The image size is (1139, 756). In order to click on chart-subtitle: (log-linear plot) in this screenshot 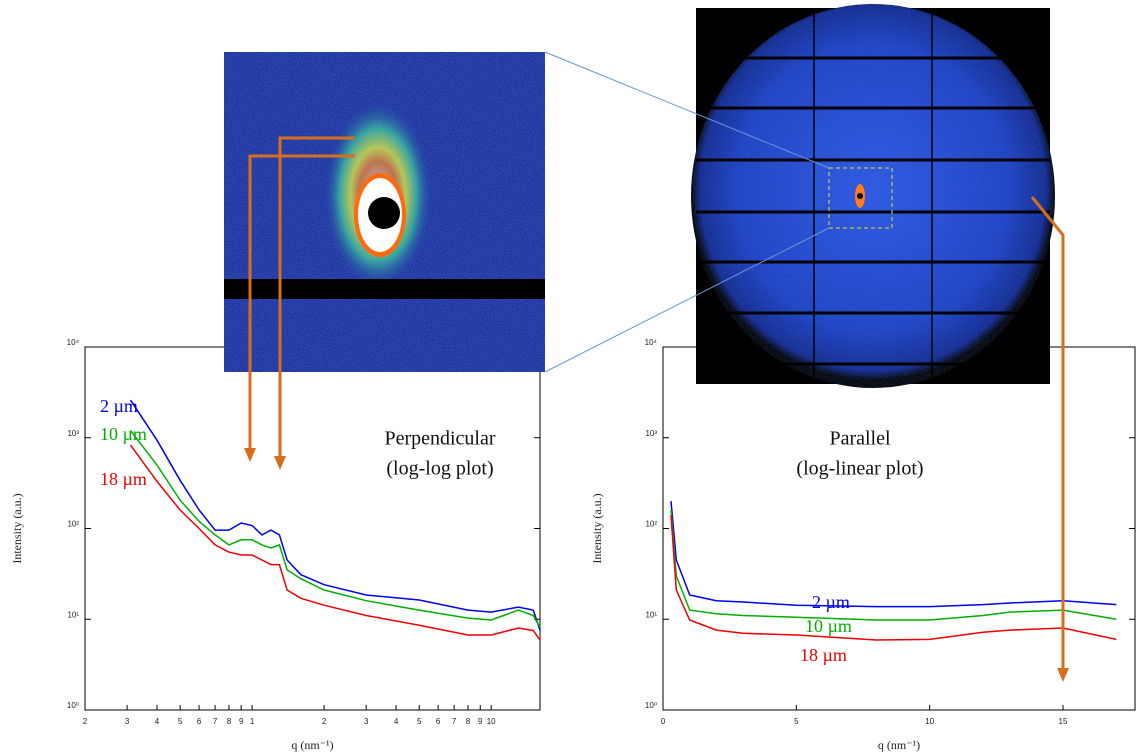, I will do `click(859, 469)`.